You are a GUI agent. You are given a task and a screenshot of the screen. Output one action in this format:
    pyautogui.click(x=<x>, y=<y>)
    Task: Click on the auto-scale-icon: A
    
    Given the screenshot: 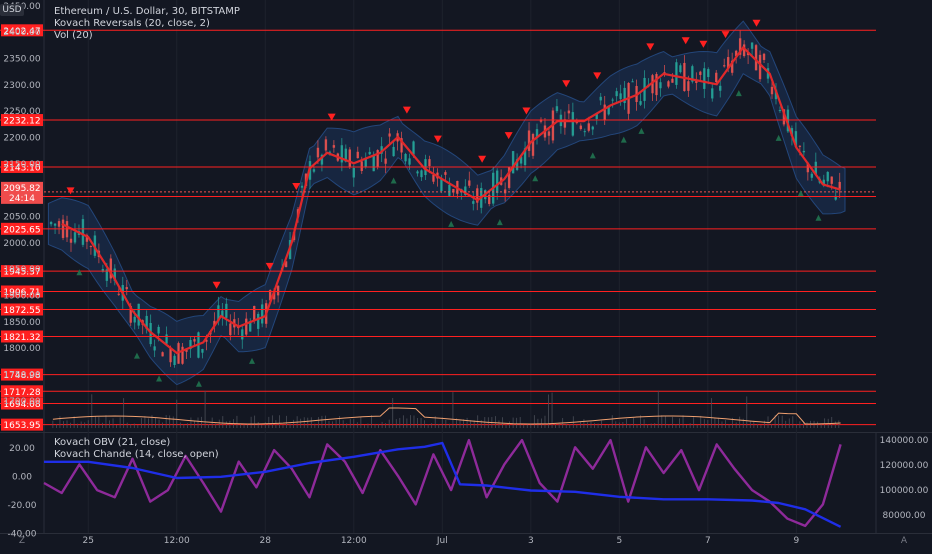 What is the action you would take?
    pyautogui.click(x=904, y=541)
    